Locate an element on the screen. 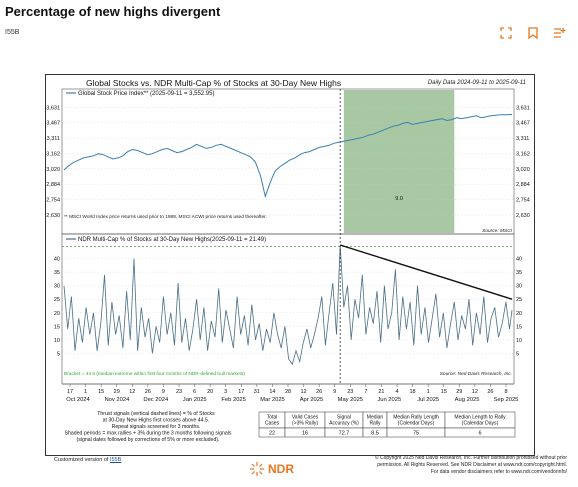 The image size is (578, 487). y-tick-label-left: 10 is located at coordinates (57, 341).